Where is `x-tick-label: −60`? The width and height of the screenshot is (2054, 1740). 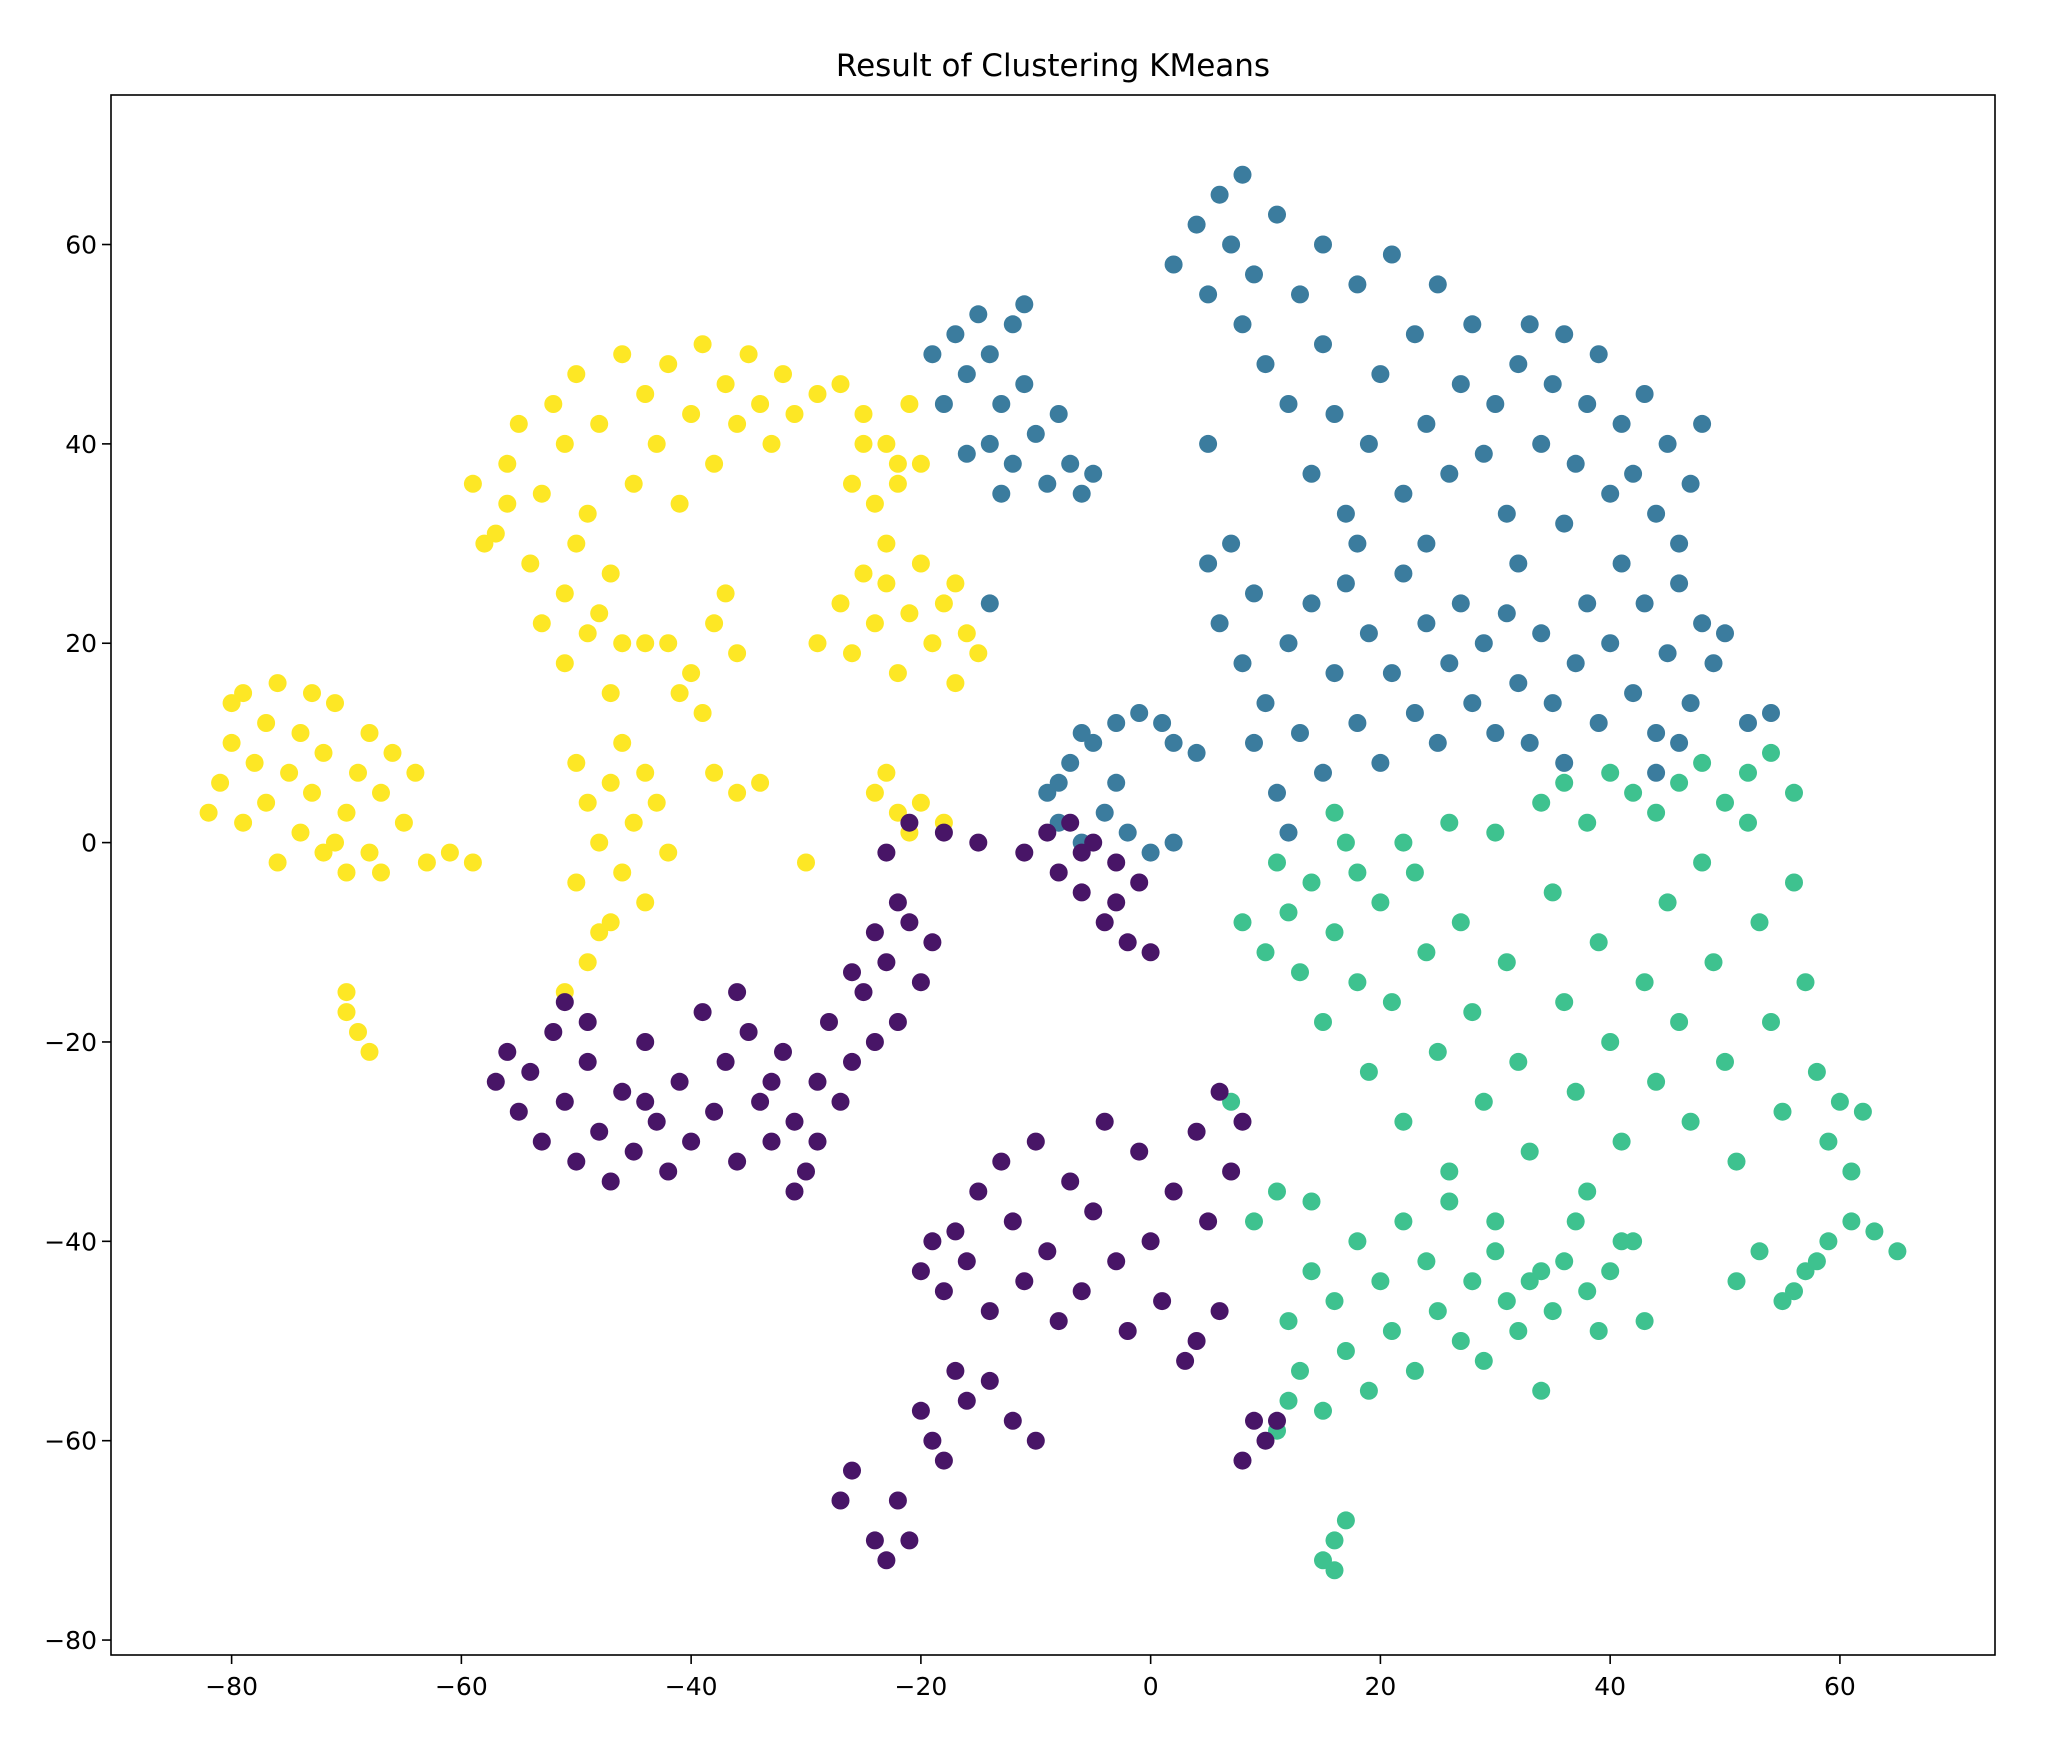 x-tick-label: −60 is located at coordinates (461, 1686).